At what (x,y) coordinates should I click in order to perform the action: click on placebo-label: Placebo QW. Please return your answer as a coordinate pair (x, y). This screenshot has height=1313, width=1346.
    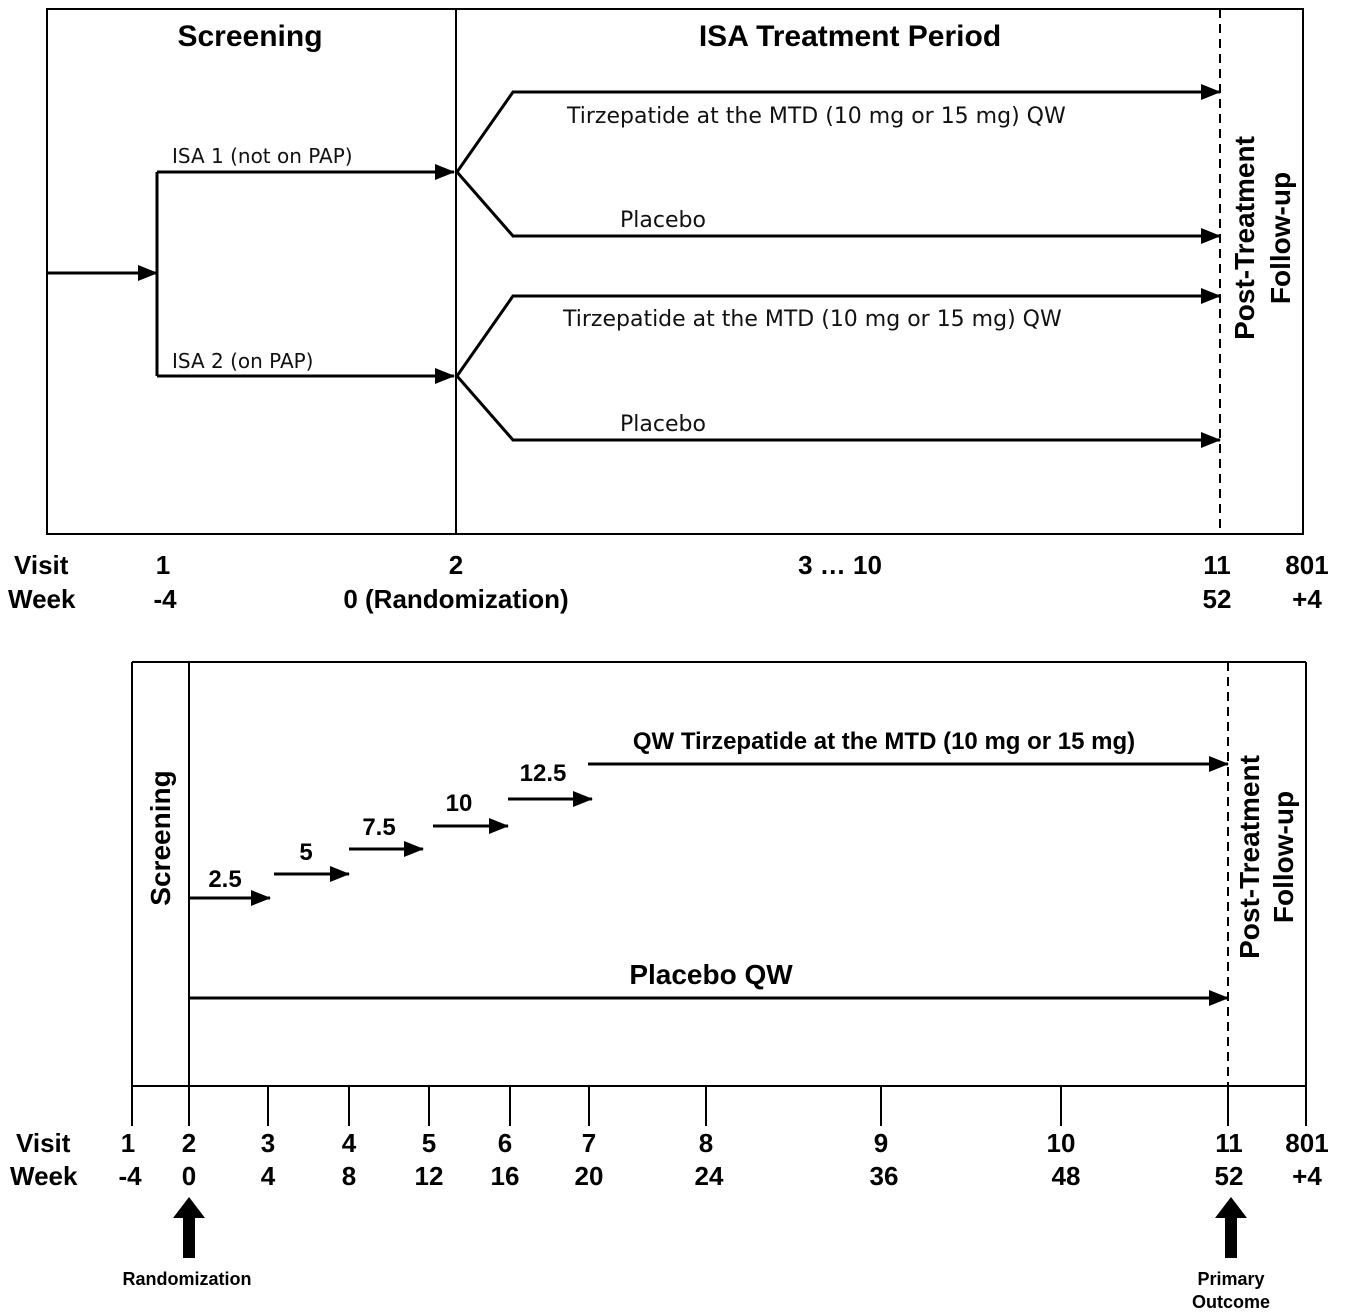
    Looking at the image, I should click on (711, 974).